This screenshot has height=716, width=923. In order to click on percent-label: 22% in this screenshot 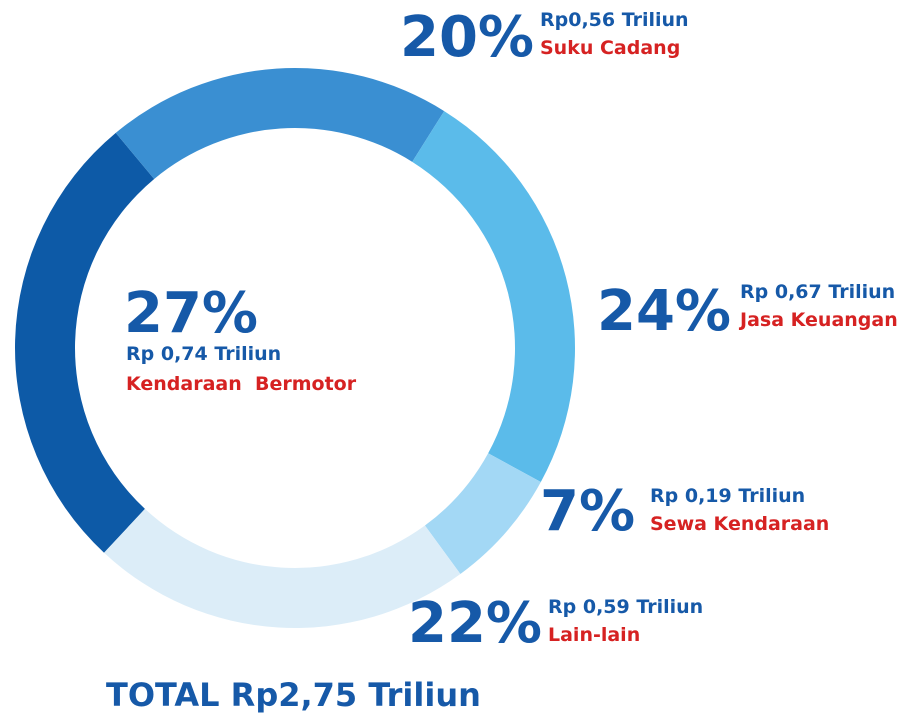, I will do `click(475, 623)`.